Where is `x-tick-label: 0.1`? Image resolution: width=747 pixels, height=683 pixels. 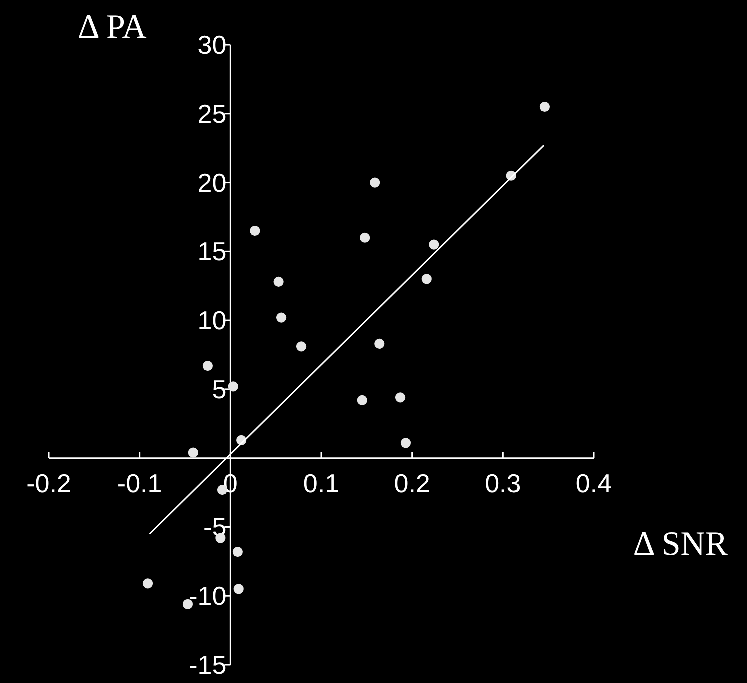
x-tick-label: 0.1 is located at coordinates (321, 483).